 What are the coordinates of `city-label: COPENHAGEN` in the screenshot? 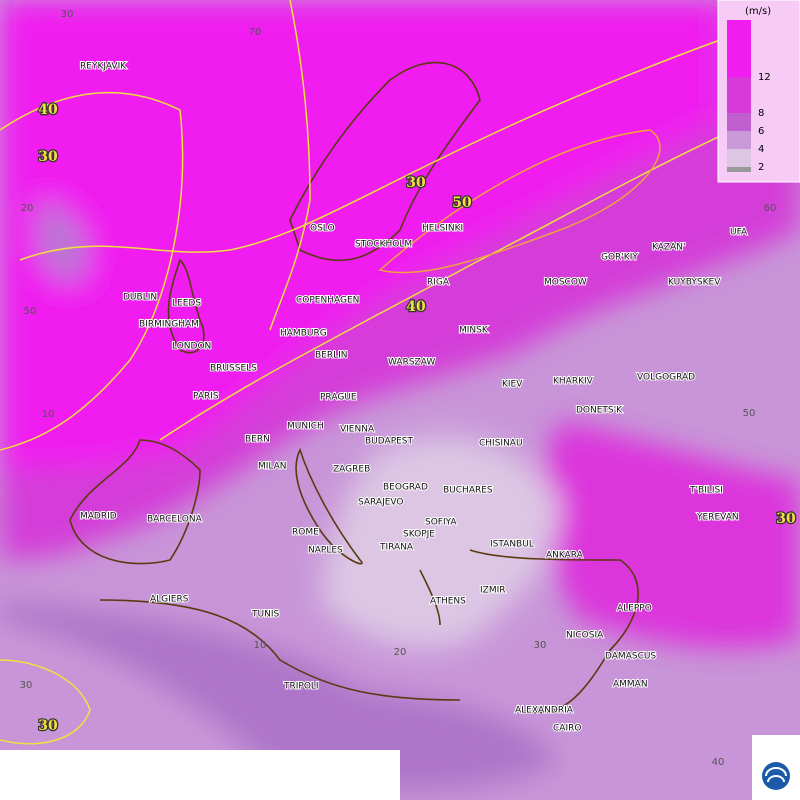 It's located at (327, 301).